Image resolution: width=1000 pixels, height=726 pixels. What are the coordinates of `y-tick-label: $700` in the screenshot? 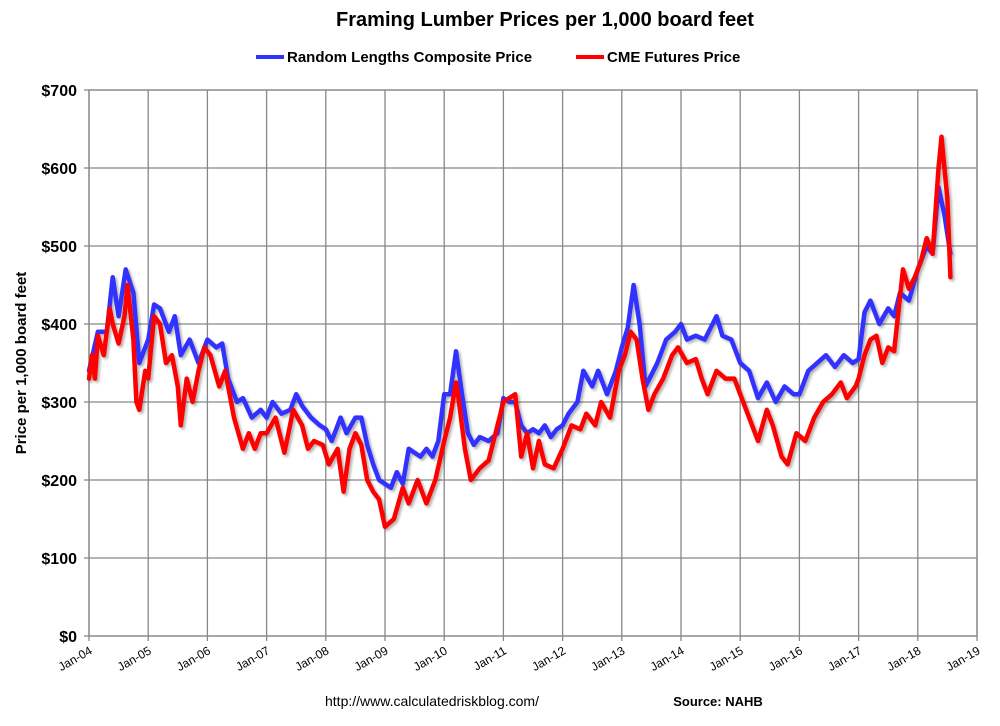 It's located at (59, 91).